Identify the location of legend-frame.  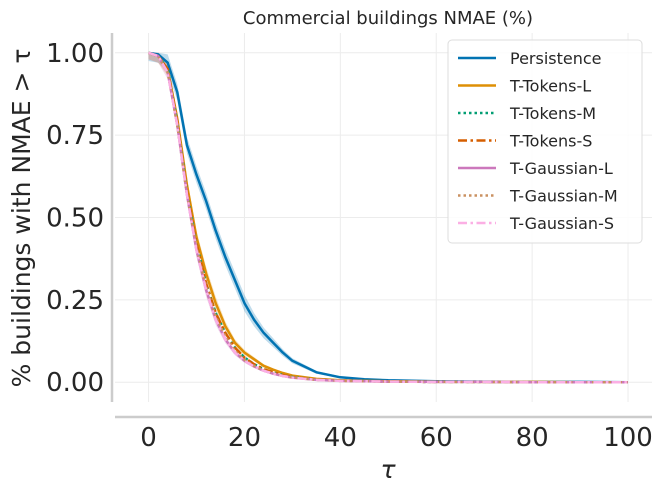
(545, 141).